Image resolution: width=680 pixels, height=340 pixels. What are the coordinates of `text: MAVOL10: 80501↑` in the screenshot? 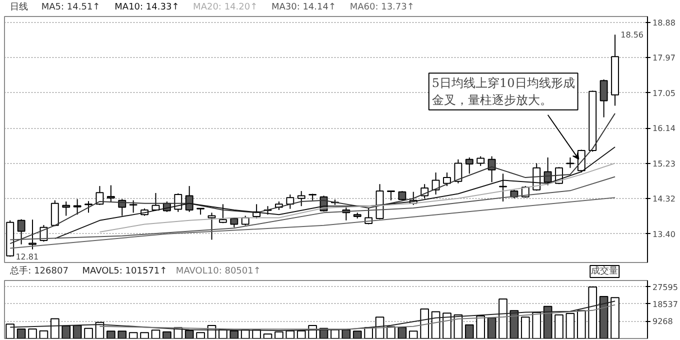 It's located at (218, 271).